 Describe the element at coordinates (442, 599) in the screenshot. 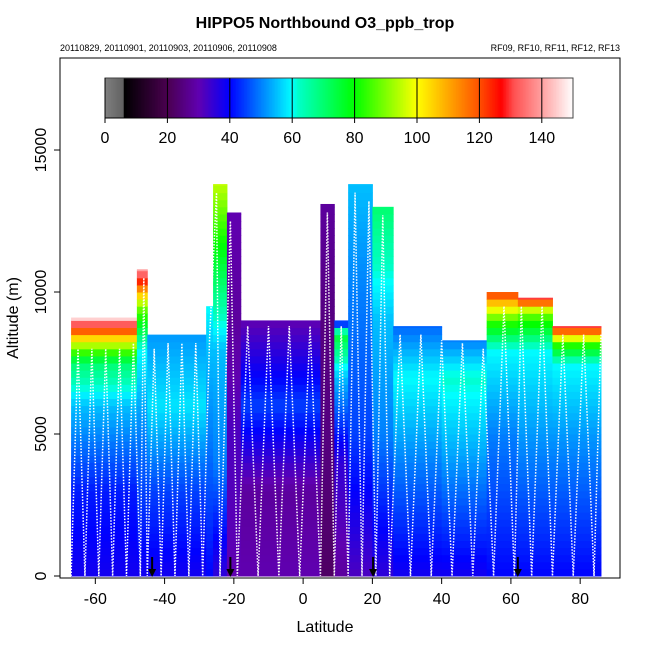

I see `x-tick-label: 40` at that location.